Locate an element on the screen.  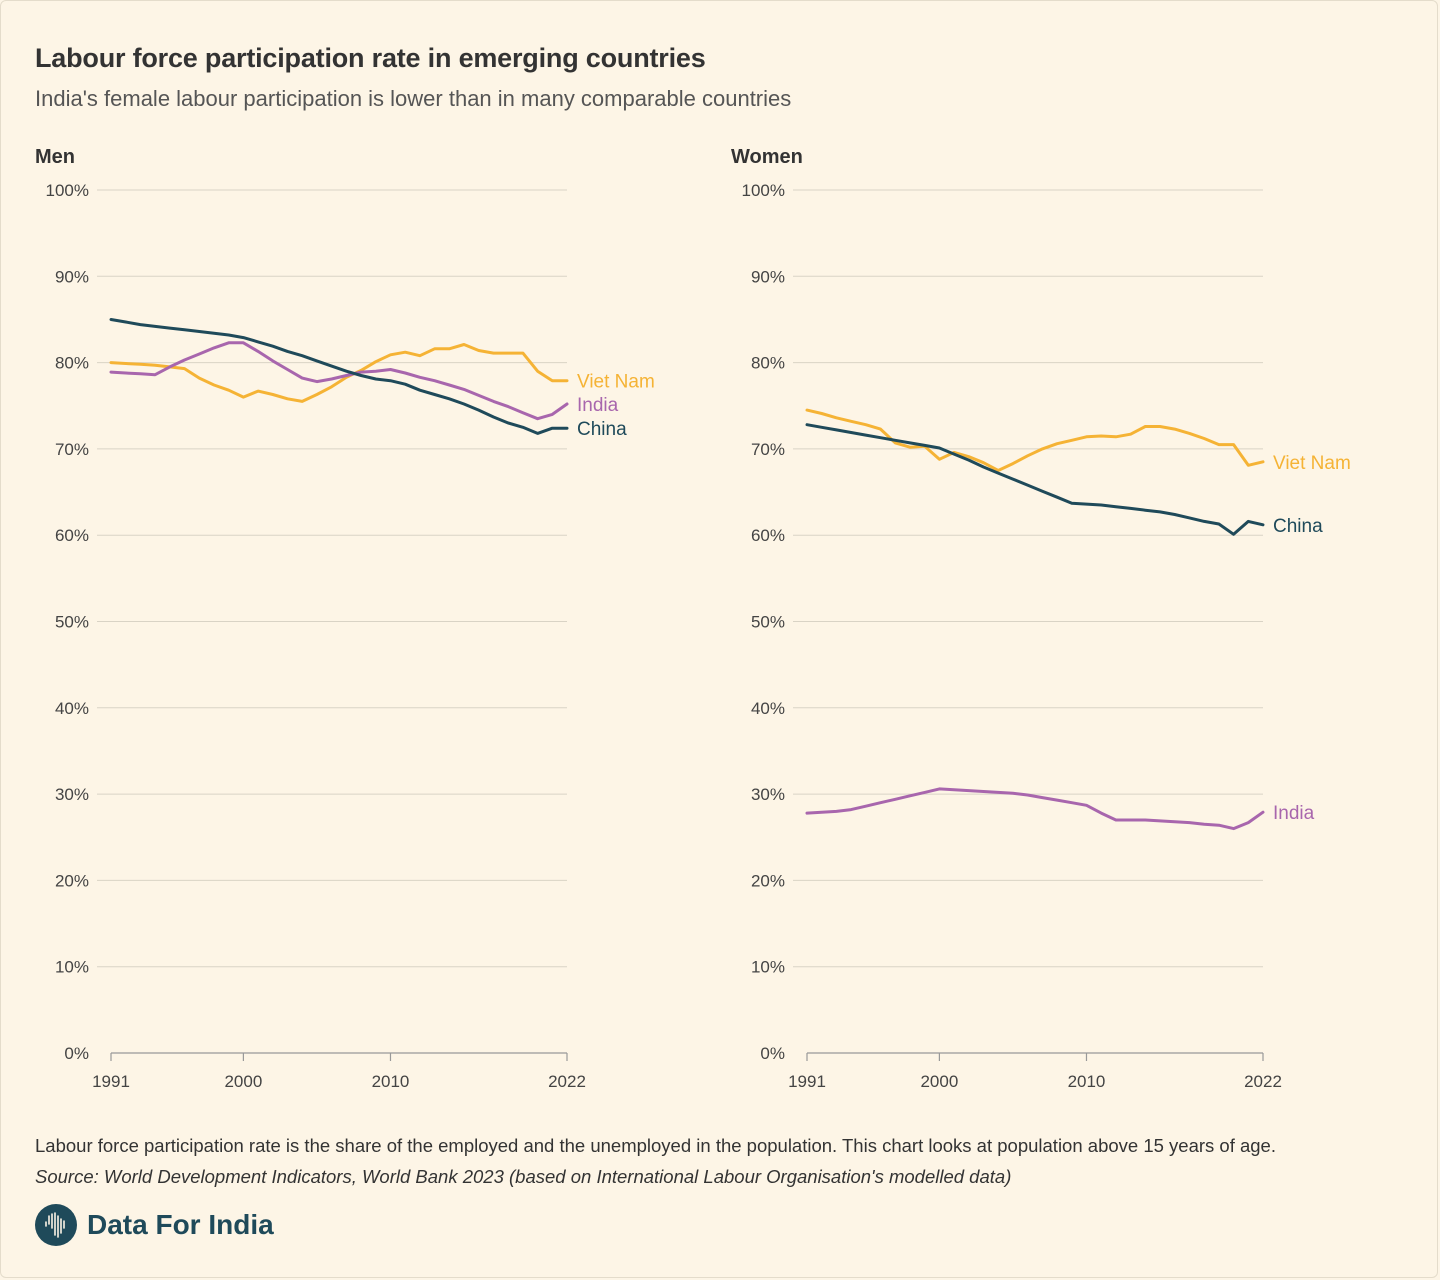
panel-title: Men is located at coordinates (55, 157).